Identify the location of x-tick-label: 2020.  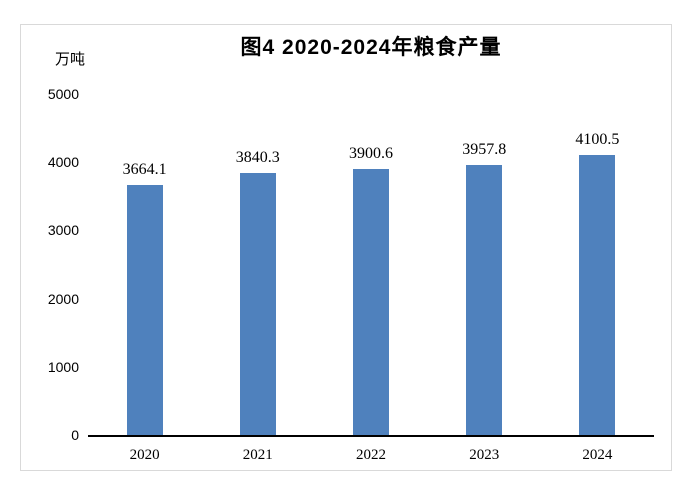
(144, 455).